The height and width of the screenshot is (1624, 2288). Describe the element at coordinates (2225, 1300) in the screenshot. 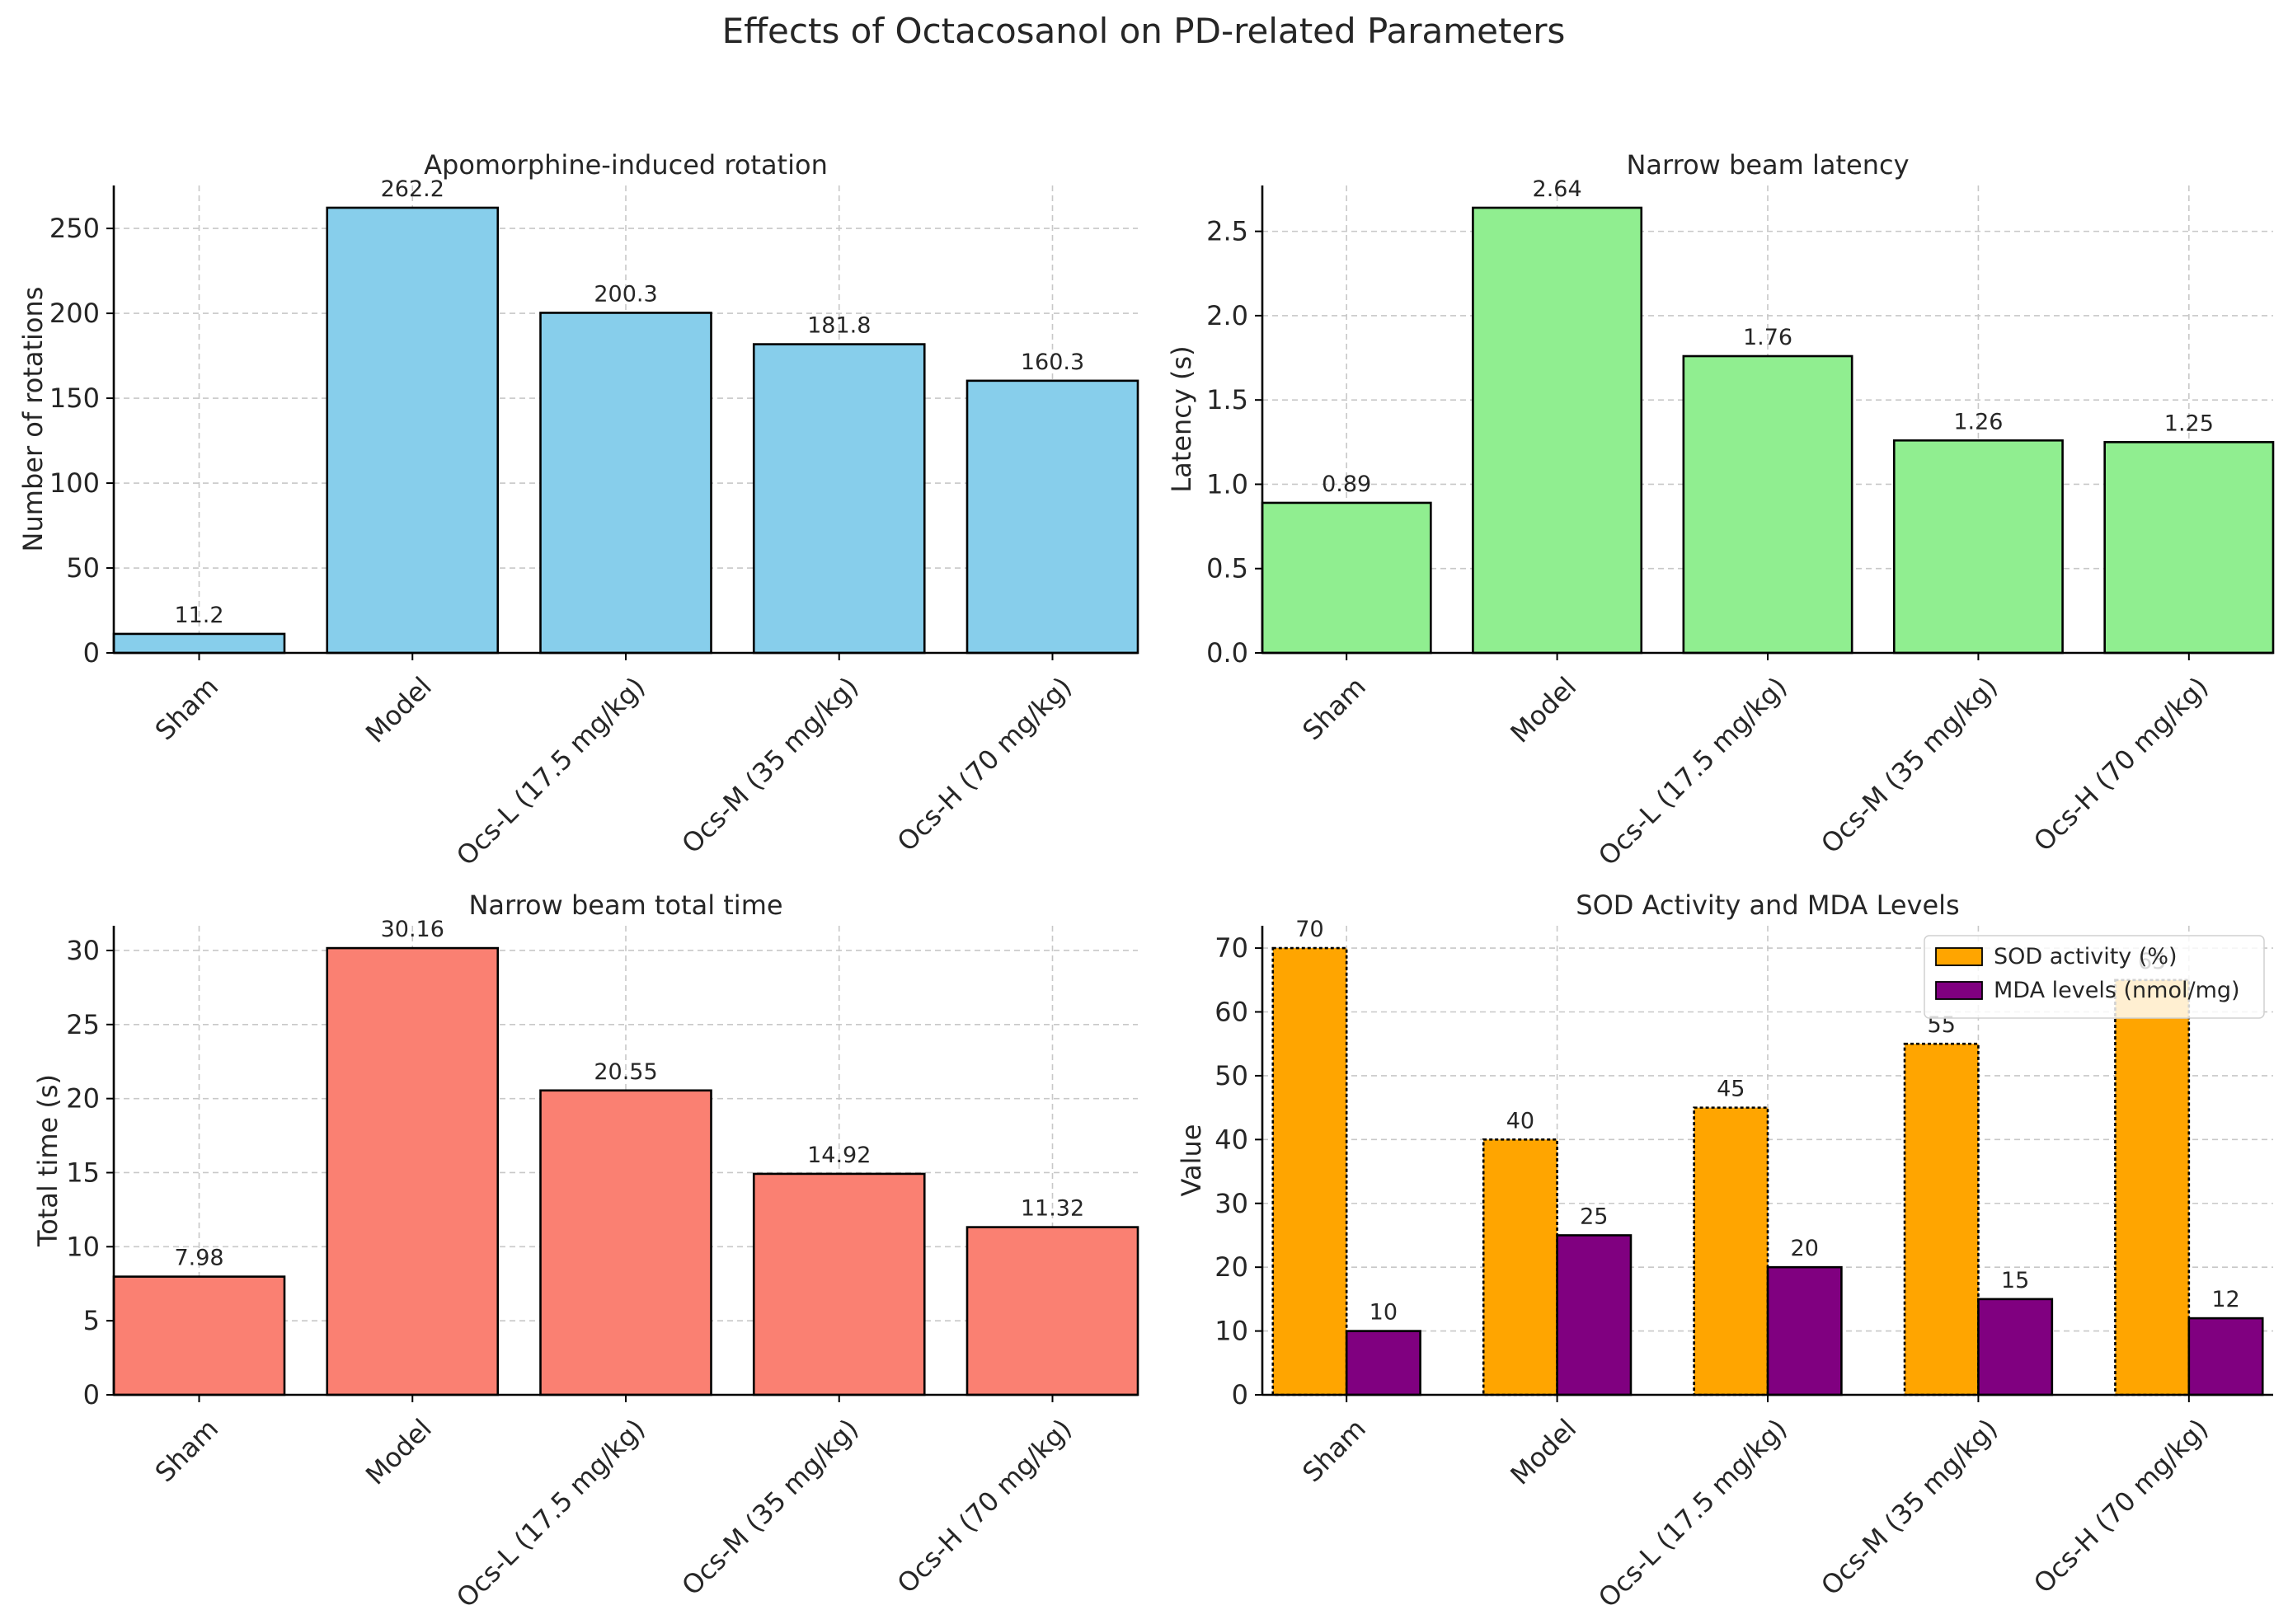

I see `data-label: 12` at that location.